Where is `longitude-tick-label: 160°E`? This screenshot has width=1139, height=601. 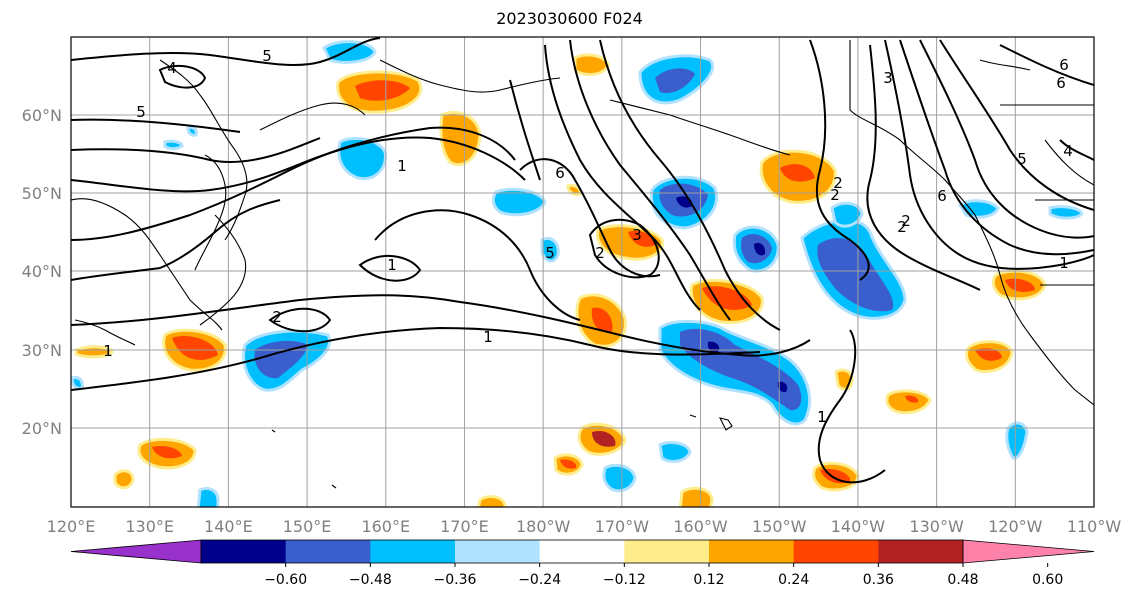
longitude-tick-label: 160°E is located at coordinates (385, 526).